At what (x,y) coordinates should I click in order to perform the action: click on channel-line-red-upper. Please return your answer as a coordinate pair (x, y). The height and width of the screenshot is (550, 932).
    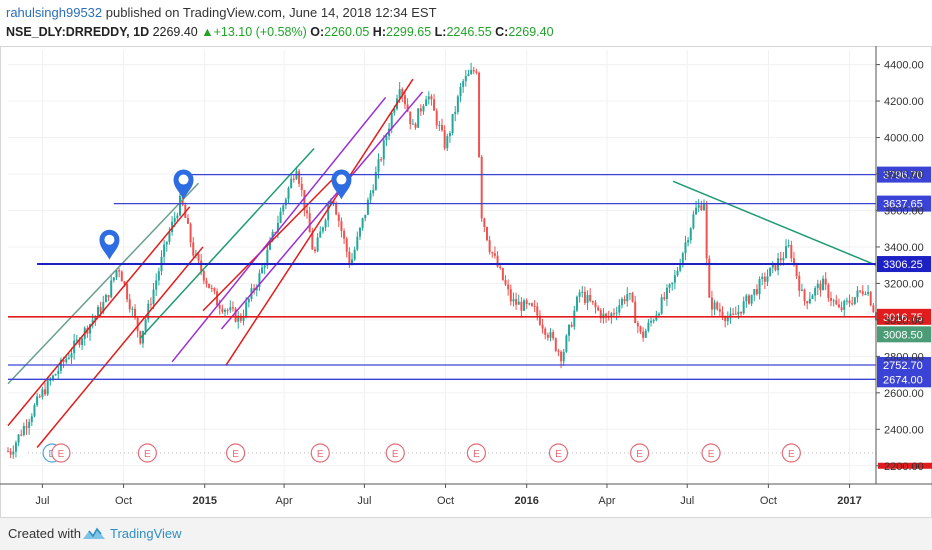
    Looking at the image, I should click on (272, 240).